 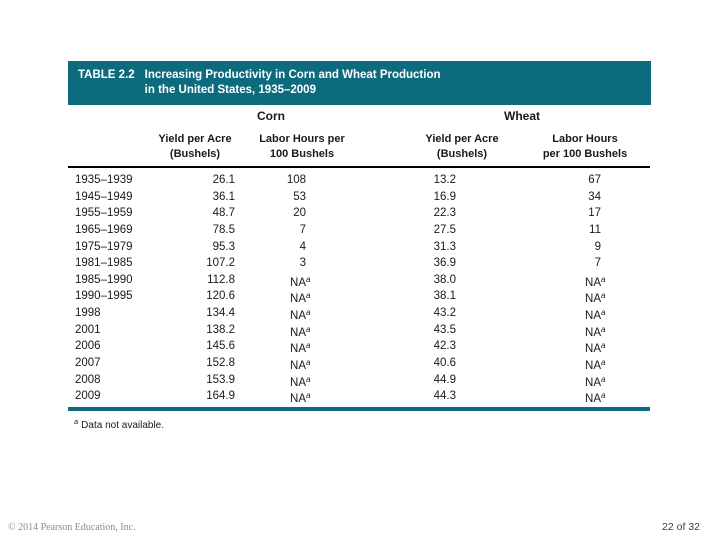 I want to click on group-header-wheat: Wheat, so click(x=522, y=116).